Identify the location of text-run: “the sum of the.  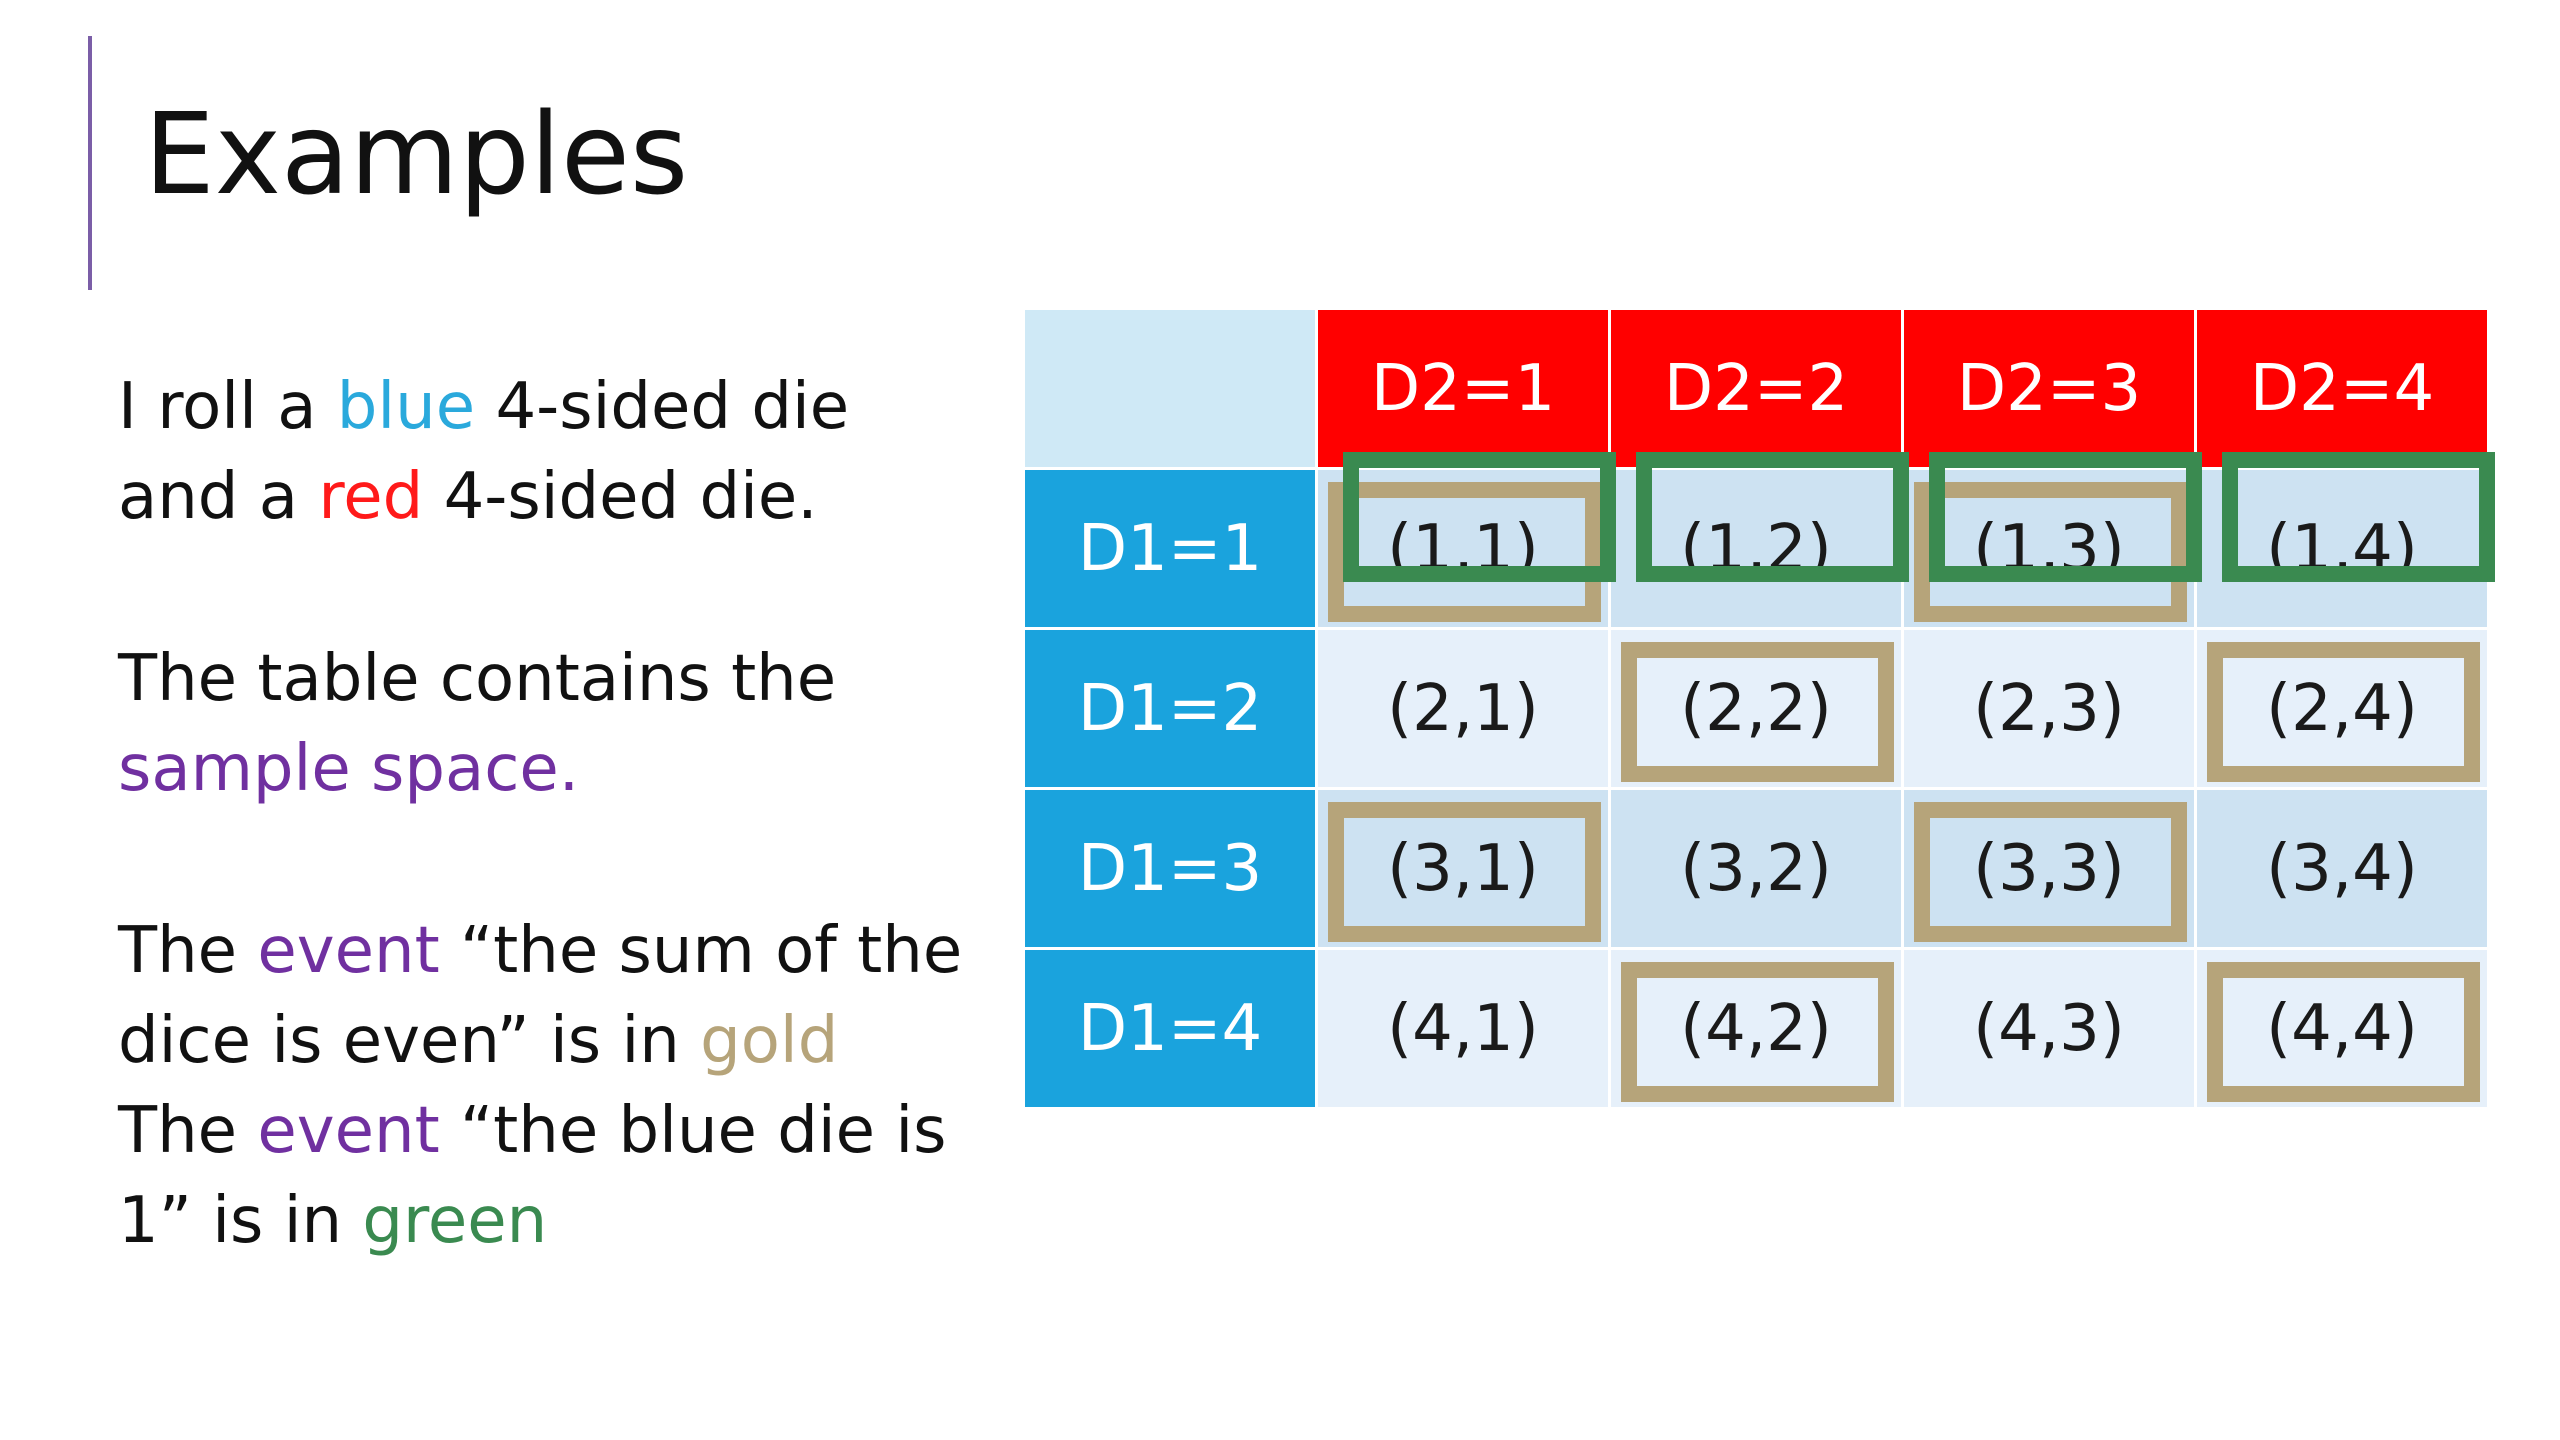
(701, 951).